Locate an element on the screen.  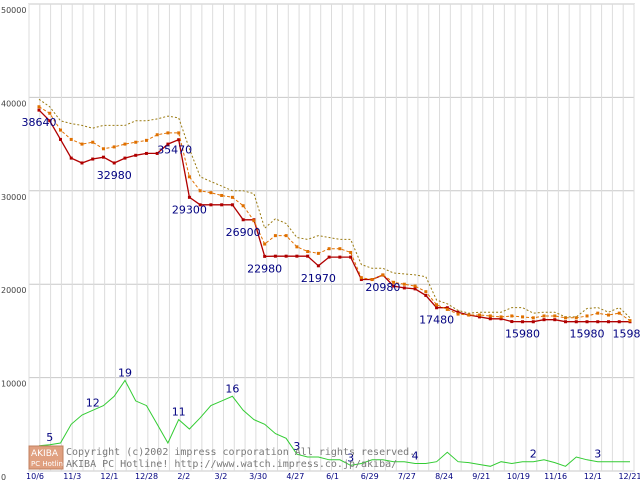
x-tick-label: 6/1 is located at coordinates (332, 476).